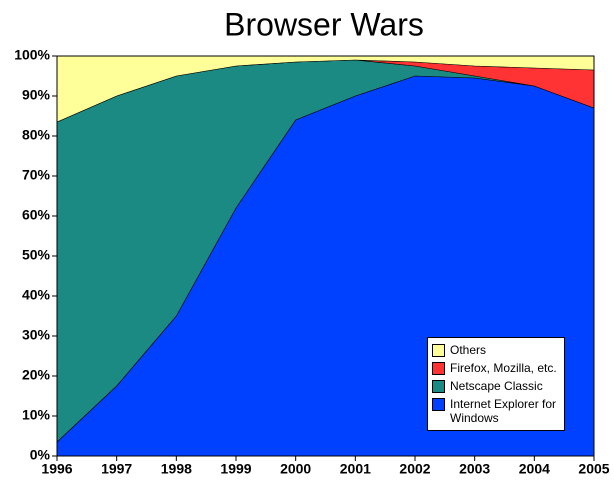 The width and height of the screenshot is (614, 497). Describe the element at coordinates (235, 469) in the screenshot. I see `x-tick-label: 1999` at that location.